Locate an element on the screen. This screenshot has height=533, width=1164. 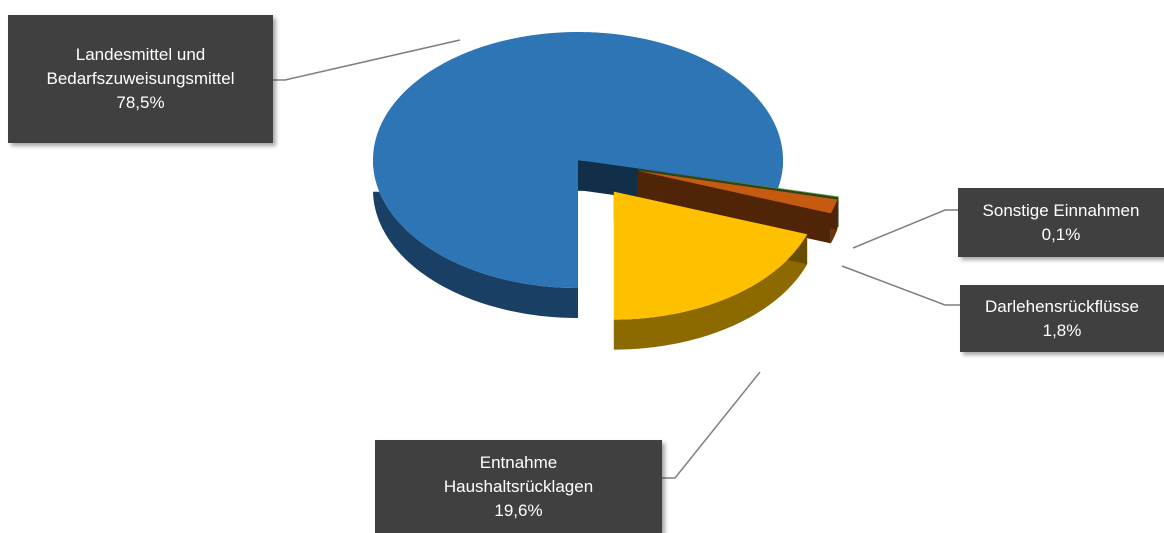
label-category: Entnahme Haushaltsrücklagen is located at coordinates (518, 474).